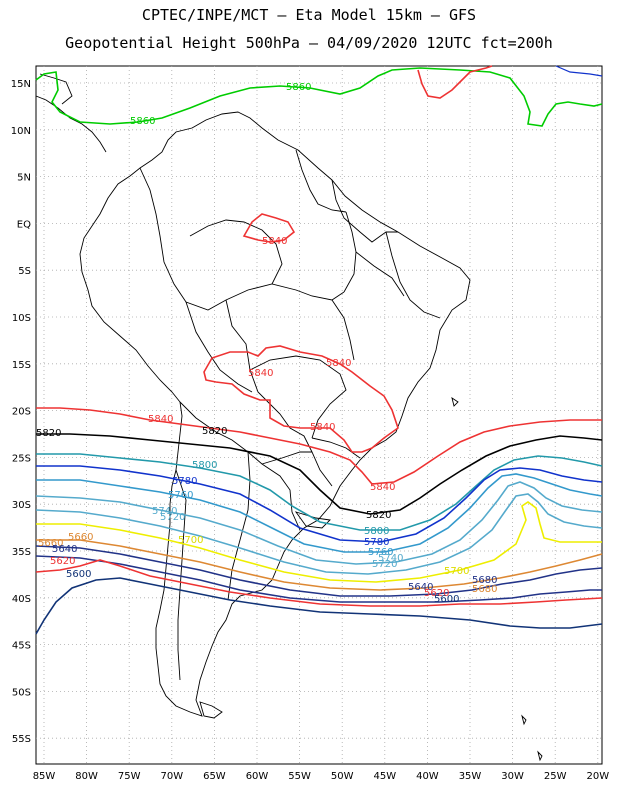 This screenshot has width=618, height=800. I want to click on lat-tick-label: 50S, so click(21, 692).